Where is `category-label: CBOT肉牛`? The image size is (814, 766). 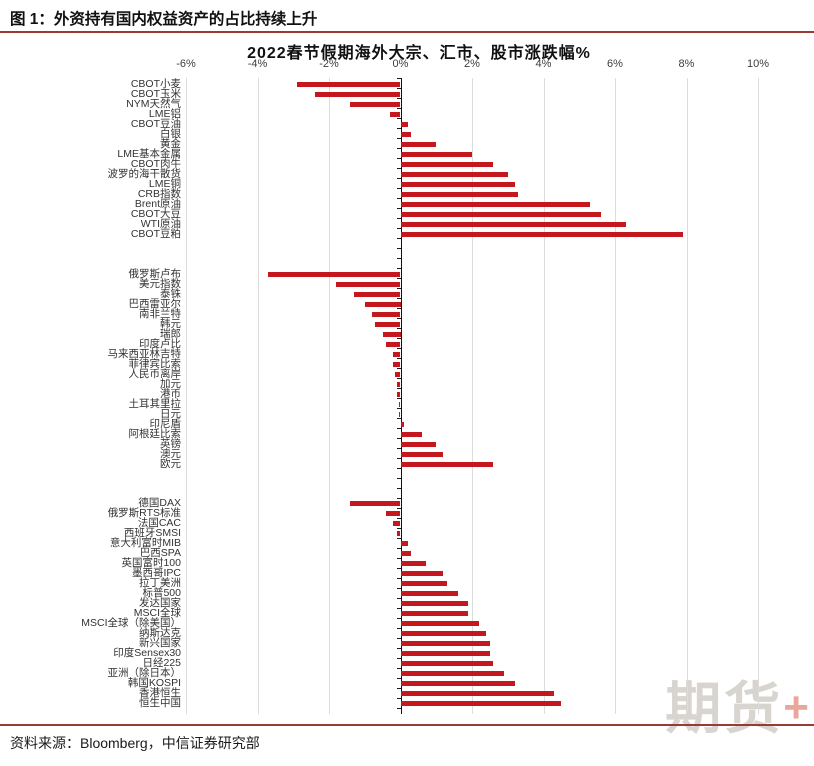
category-label: CBOT肉牛 is located at coordinates (155, 164).